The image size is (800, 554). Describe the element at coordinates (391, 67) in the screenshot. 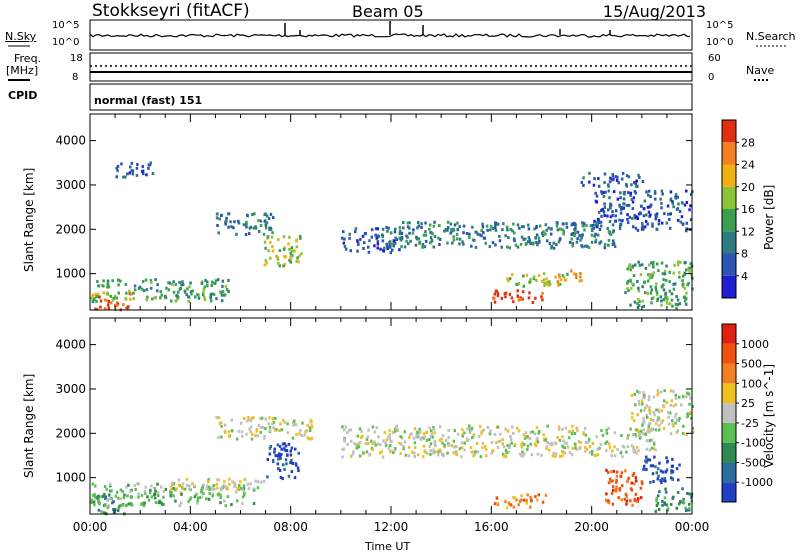

I see `freq-panel-frame` at that location.